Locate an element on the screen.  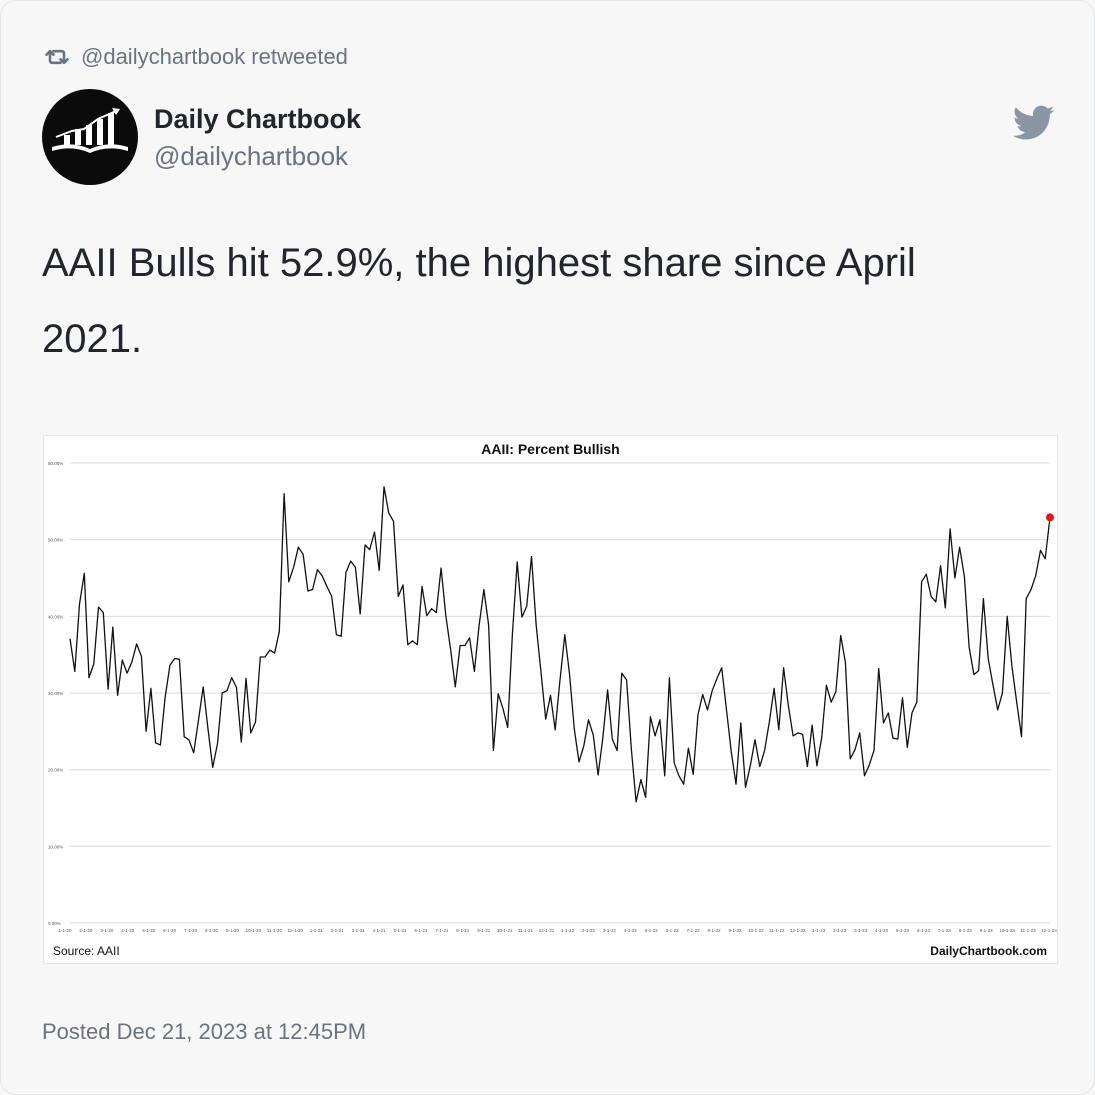
x-tick-label: 5-1-21 is located at coordinates (400, 930).